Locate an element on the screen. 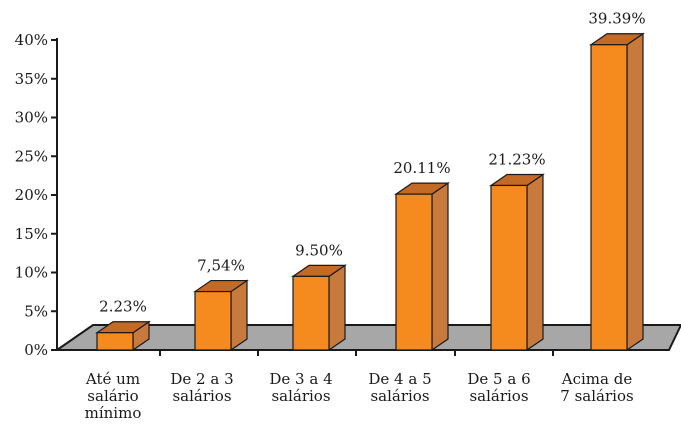 The height and width of the screenshot is (427, 681). x-category-label: 7 salários is located at coordinates (596, 396).